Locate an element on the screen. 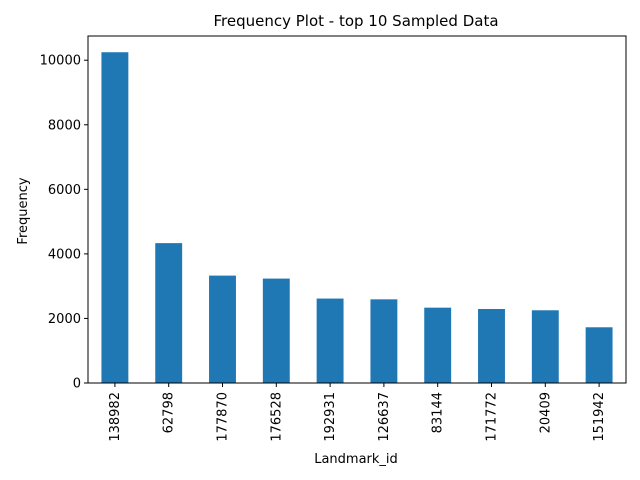 The height and width of the screenshot is (480, 640). x-tick-label: 83144 is located at coordinates (438, 412).